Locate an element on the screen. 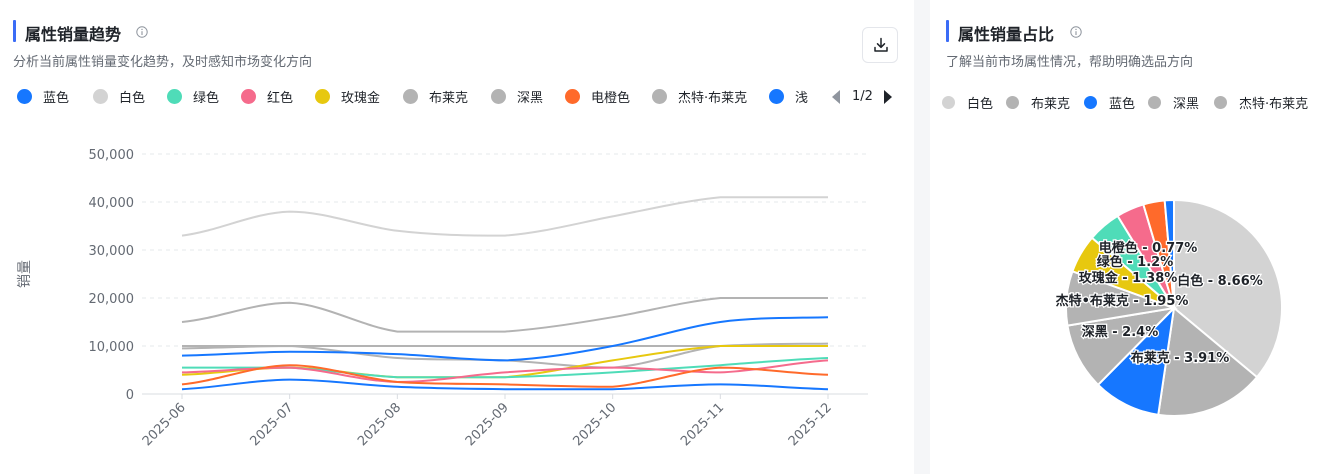  legend-page-indicator: 1/2 is located at coordinates (862, 96).